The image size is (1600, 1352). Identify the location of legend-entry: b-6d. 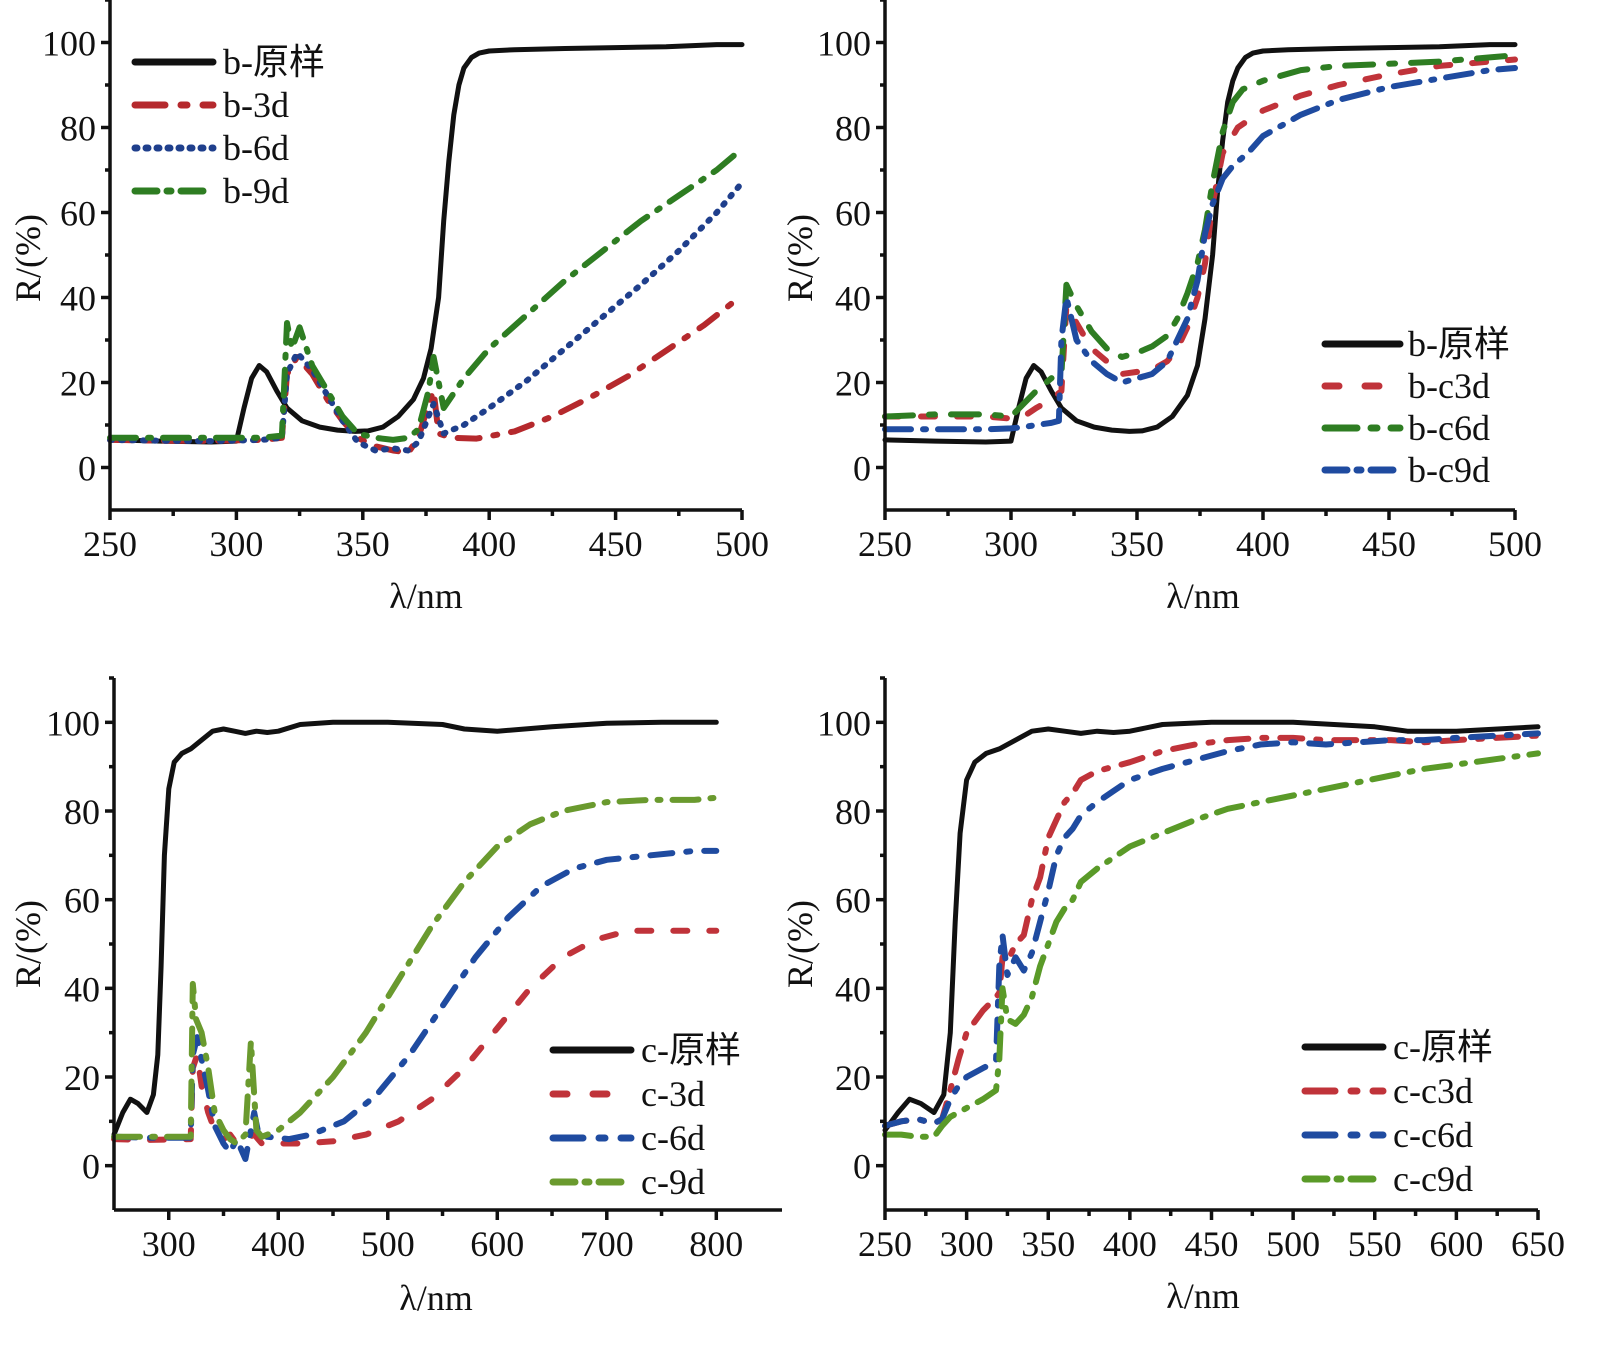
(210, 148).